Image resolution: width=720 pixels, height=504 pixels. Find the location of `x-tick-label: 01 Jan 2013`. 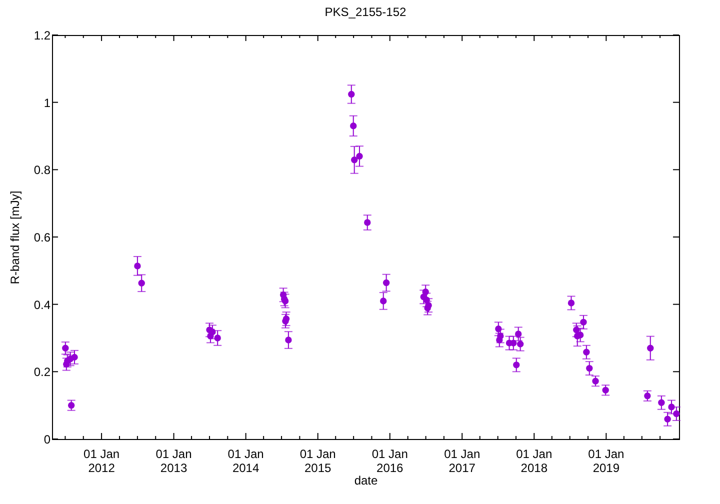

x-tick-label: 01 Jan 2013 is located at coordinates (174, 461).